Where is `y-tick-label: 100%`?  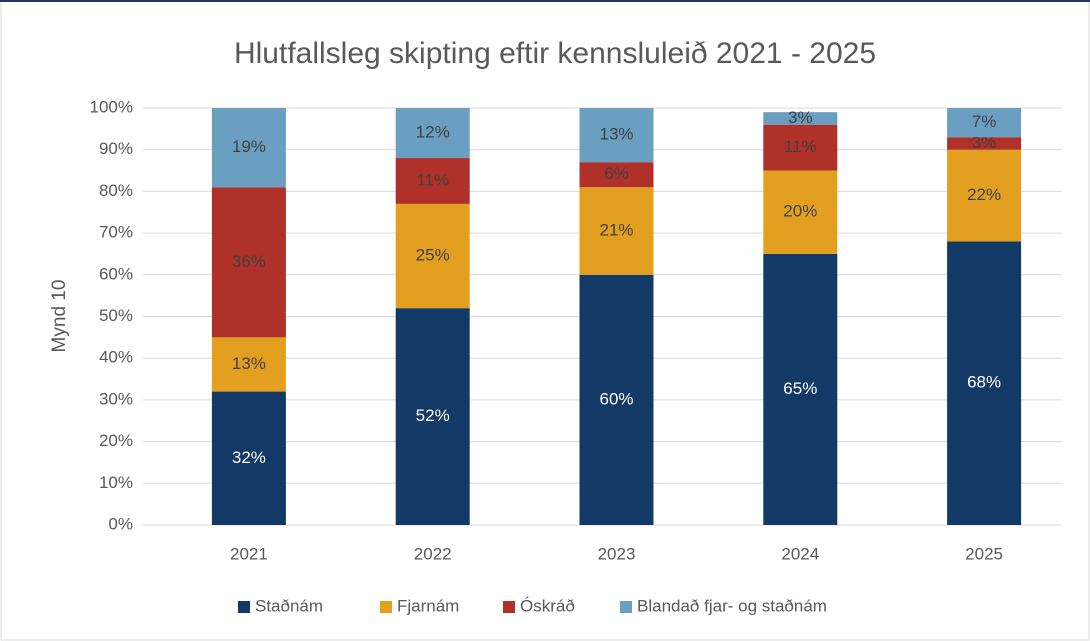 y-tick-label: 100% is located at coordinates (111, 106).